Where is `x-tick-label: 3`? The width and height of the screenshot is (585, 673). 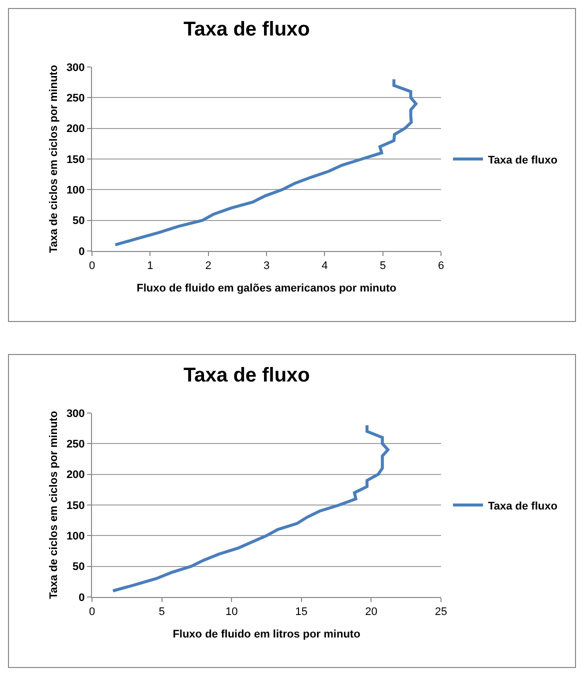
x-tick-label: 3 is located at coordinates (266, 266).